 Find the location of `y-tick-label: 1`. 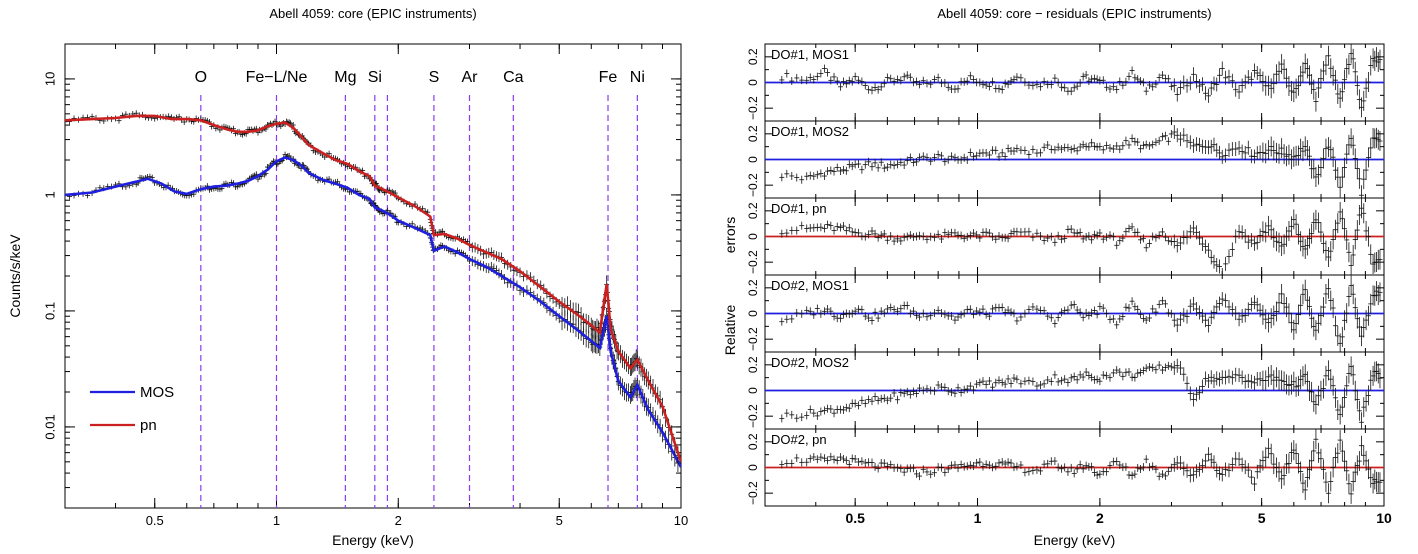

y-tick-label: 1 is located at coordinates (49, 194).